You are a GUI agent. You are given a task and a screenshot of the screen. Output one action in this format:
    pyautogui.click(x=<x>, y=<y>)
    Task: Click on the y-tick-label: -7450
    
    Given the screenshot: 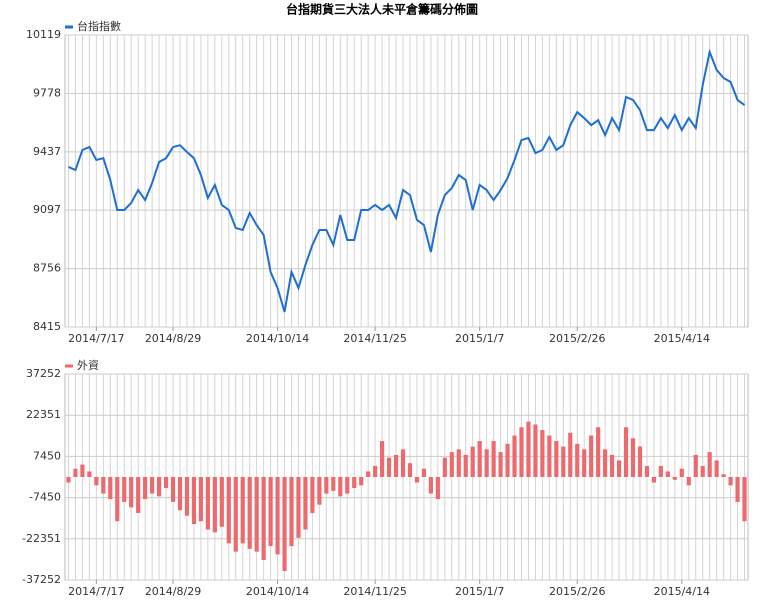 What is the action you would take?
    pyautogui.click(x=45, y=497)
    